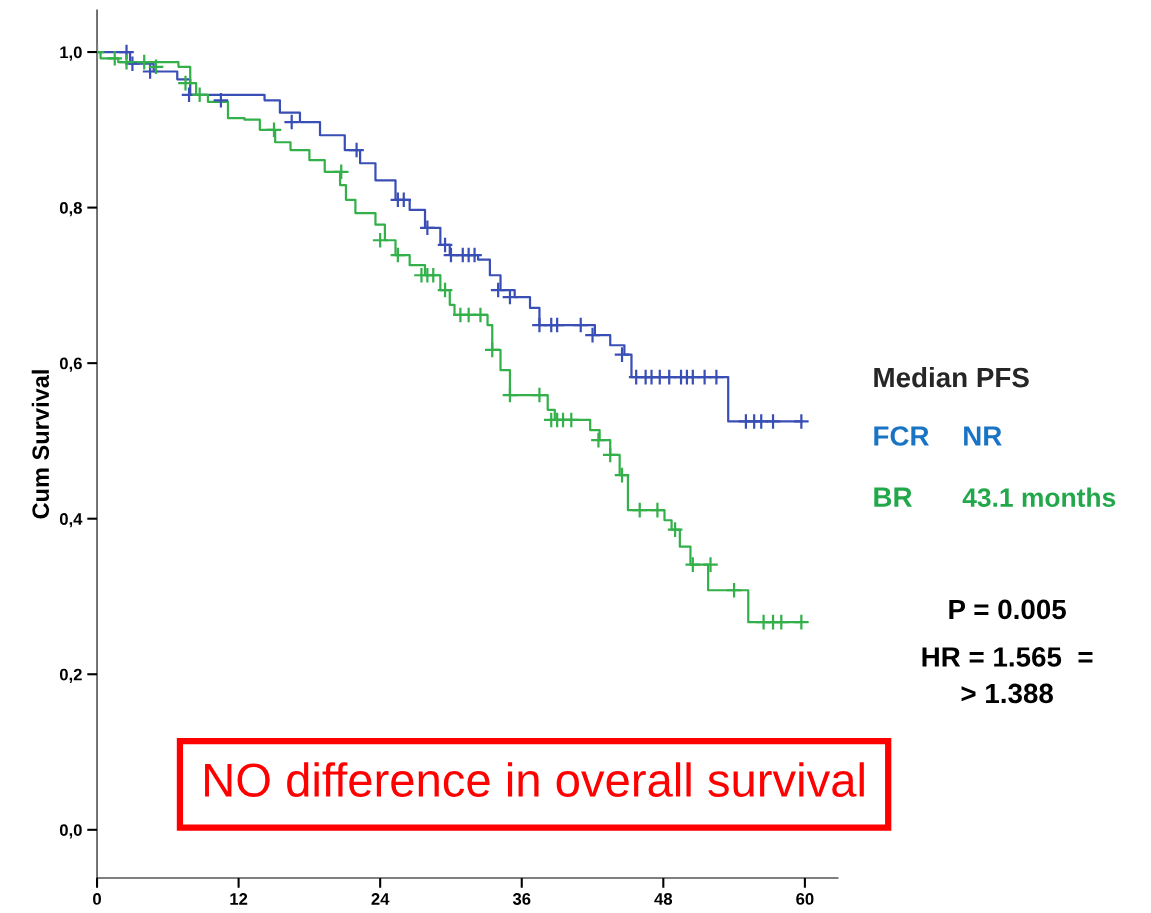 The image size is (1151, 913). Describe the element at coordinates (97, 899) in the screenshot. I see `x-tick-label: 0` at that location.